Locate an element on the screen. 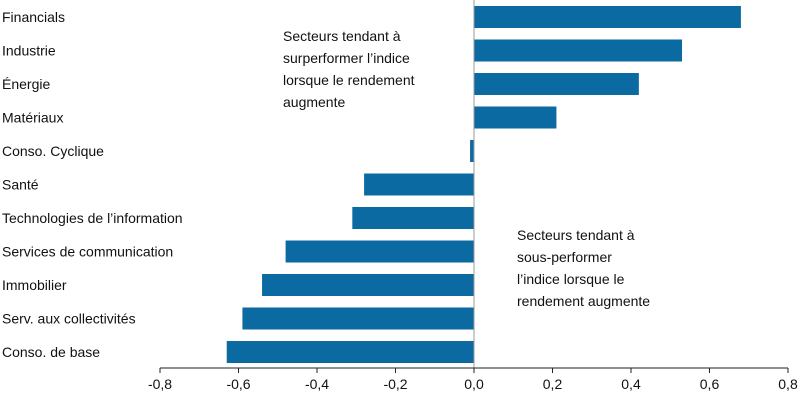 This screenshot has width=800, height=400. annotation-line: l’indice lorsque le is located at coordinates (571, 279).